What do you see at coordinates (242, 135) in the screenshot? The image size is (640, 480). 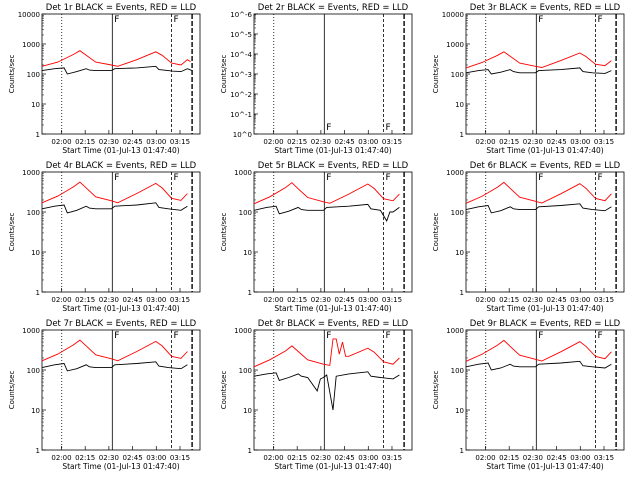 I see `y-tick-label: 10^0` at bounding box center [242, 135].